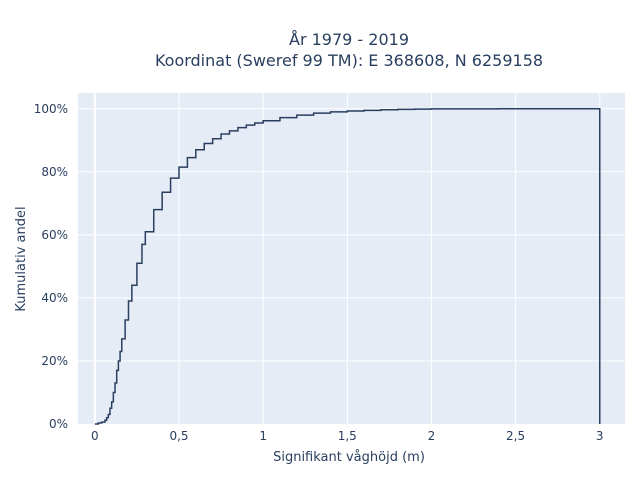  I want to click on y-tick-labels: 0% 20% 40% 60% 80% 100%, so click(51, 266).